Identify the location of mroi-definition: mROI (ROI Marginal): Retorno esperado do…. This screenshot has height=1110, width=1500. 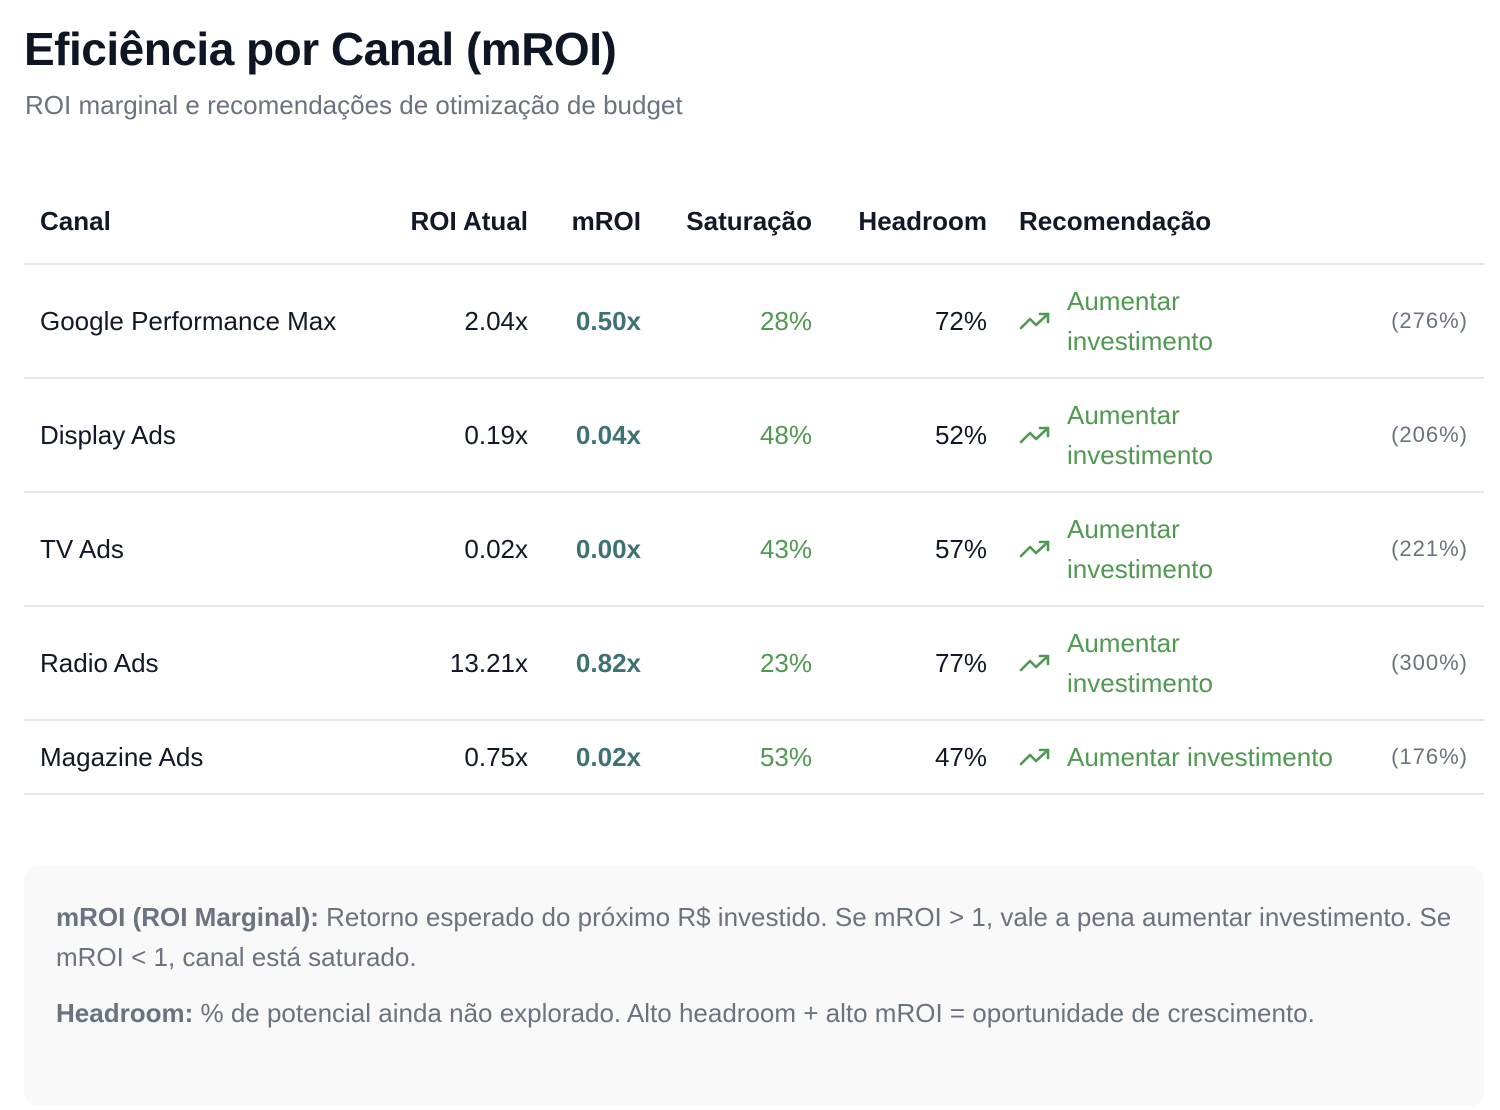
(754, 937).